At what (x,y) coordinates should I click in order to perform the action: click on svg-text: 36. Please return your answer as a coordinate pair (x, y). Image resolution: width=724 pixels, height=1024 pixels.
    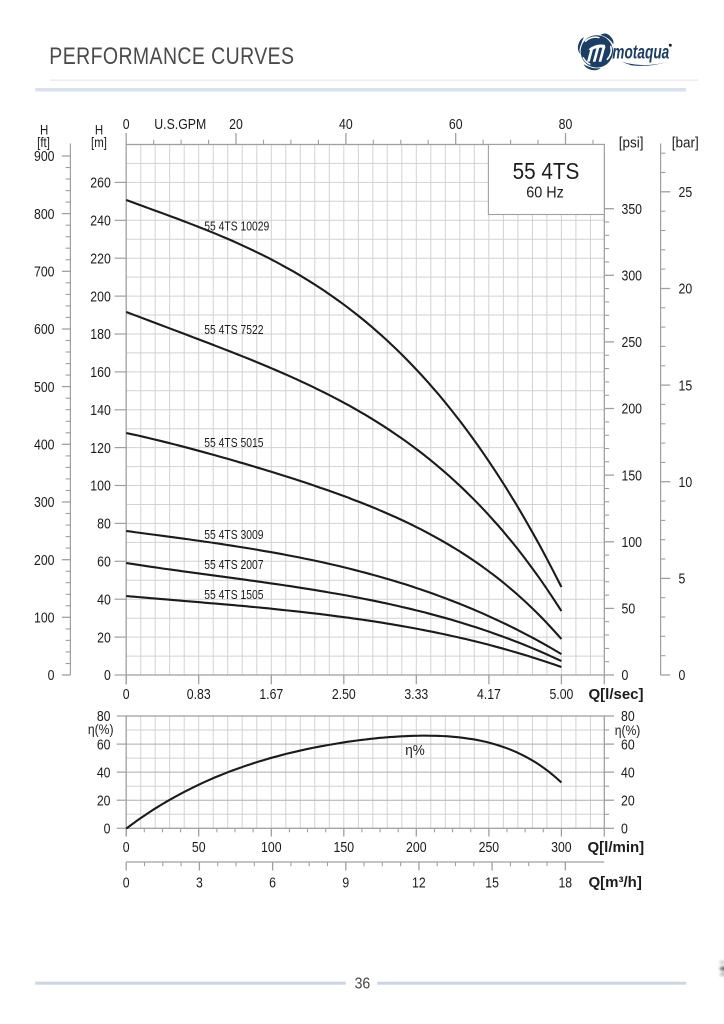
    Looking at the image, I should click on (363, 984).